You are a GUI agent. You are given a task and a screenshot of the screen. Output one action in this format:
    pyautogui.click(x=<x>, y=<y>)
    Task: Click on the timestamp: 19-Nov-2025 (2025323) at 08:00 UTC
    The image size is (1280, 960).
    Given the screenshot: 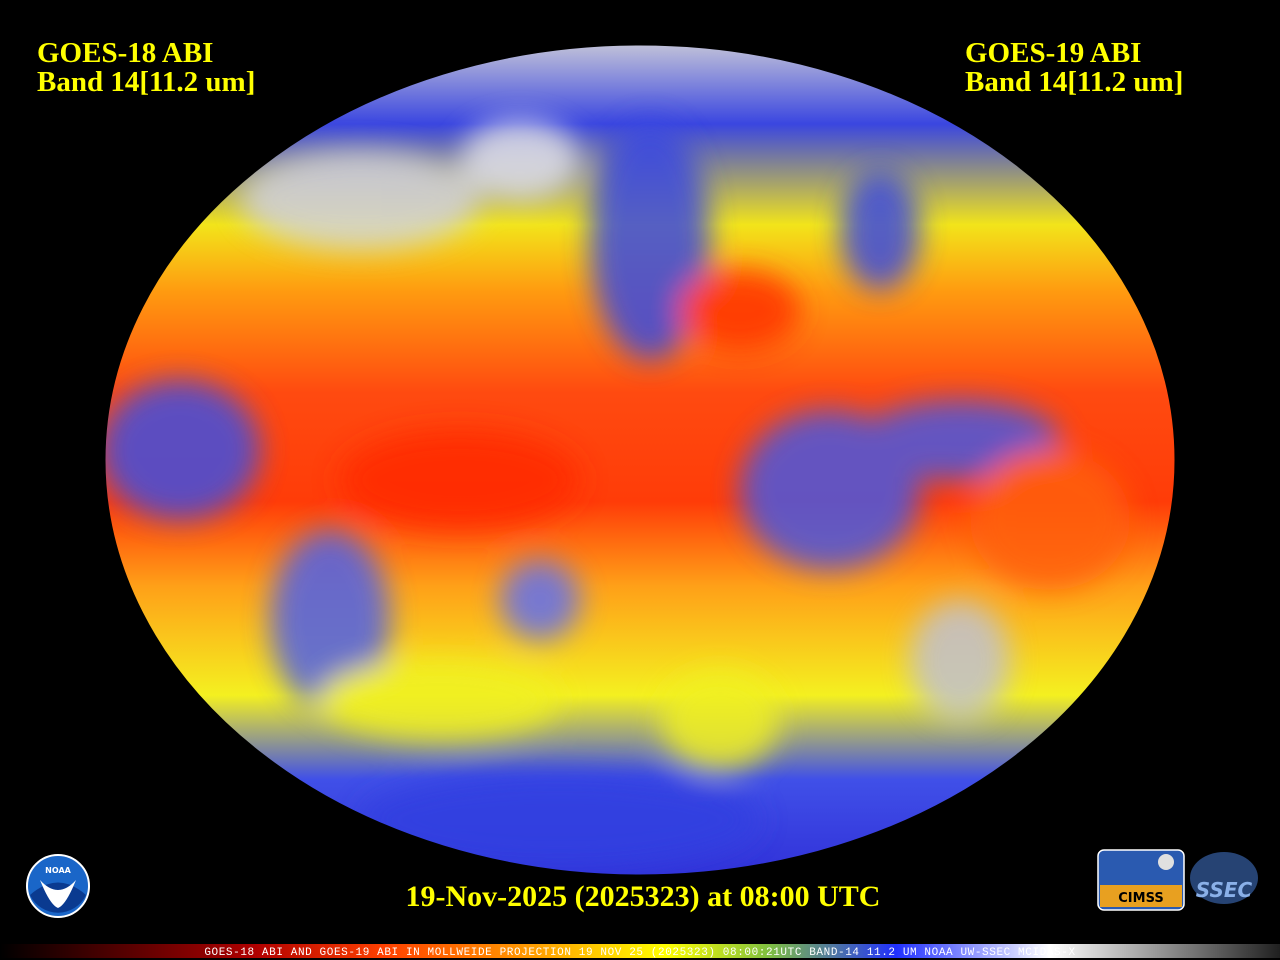 What is the action you would take?
    pyautogui.click(x=643, y=896)
    